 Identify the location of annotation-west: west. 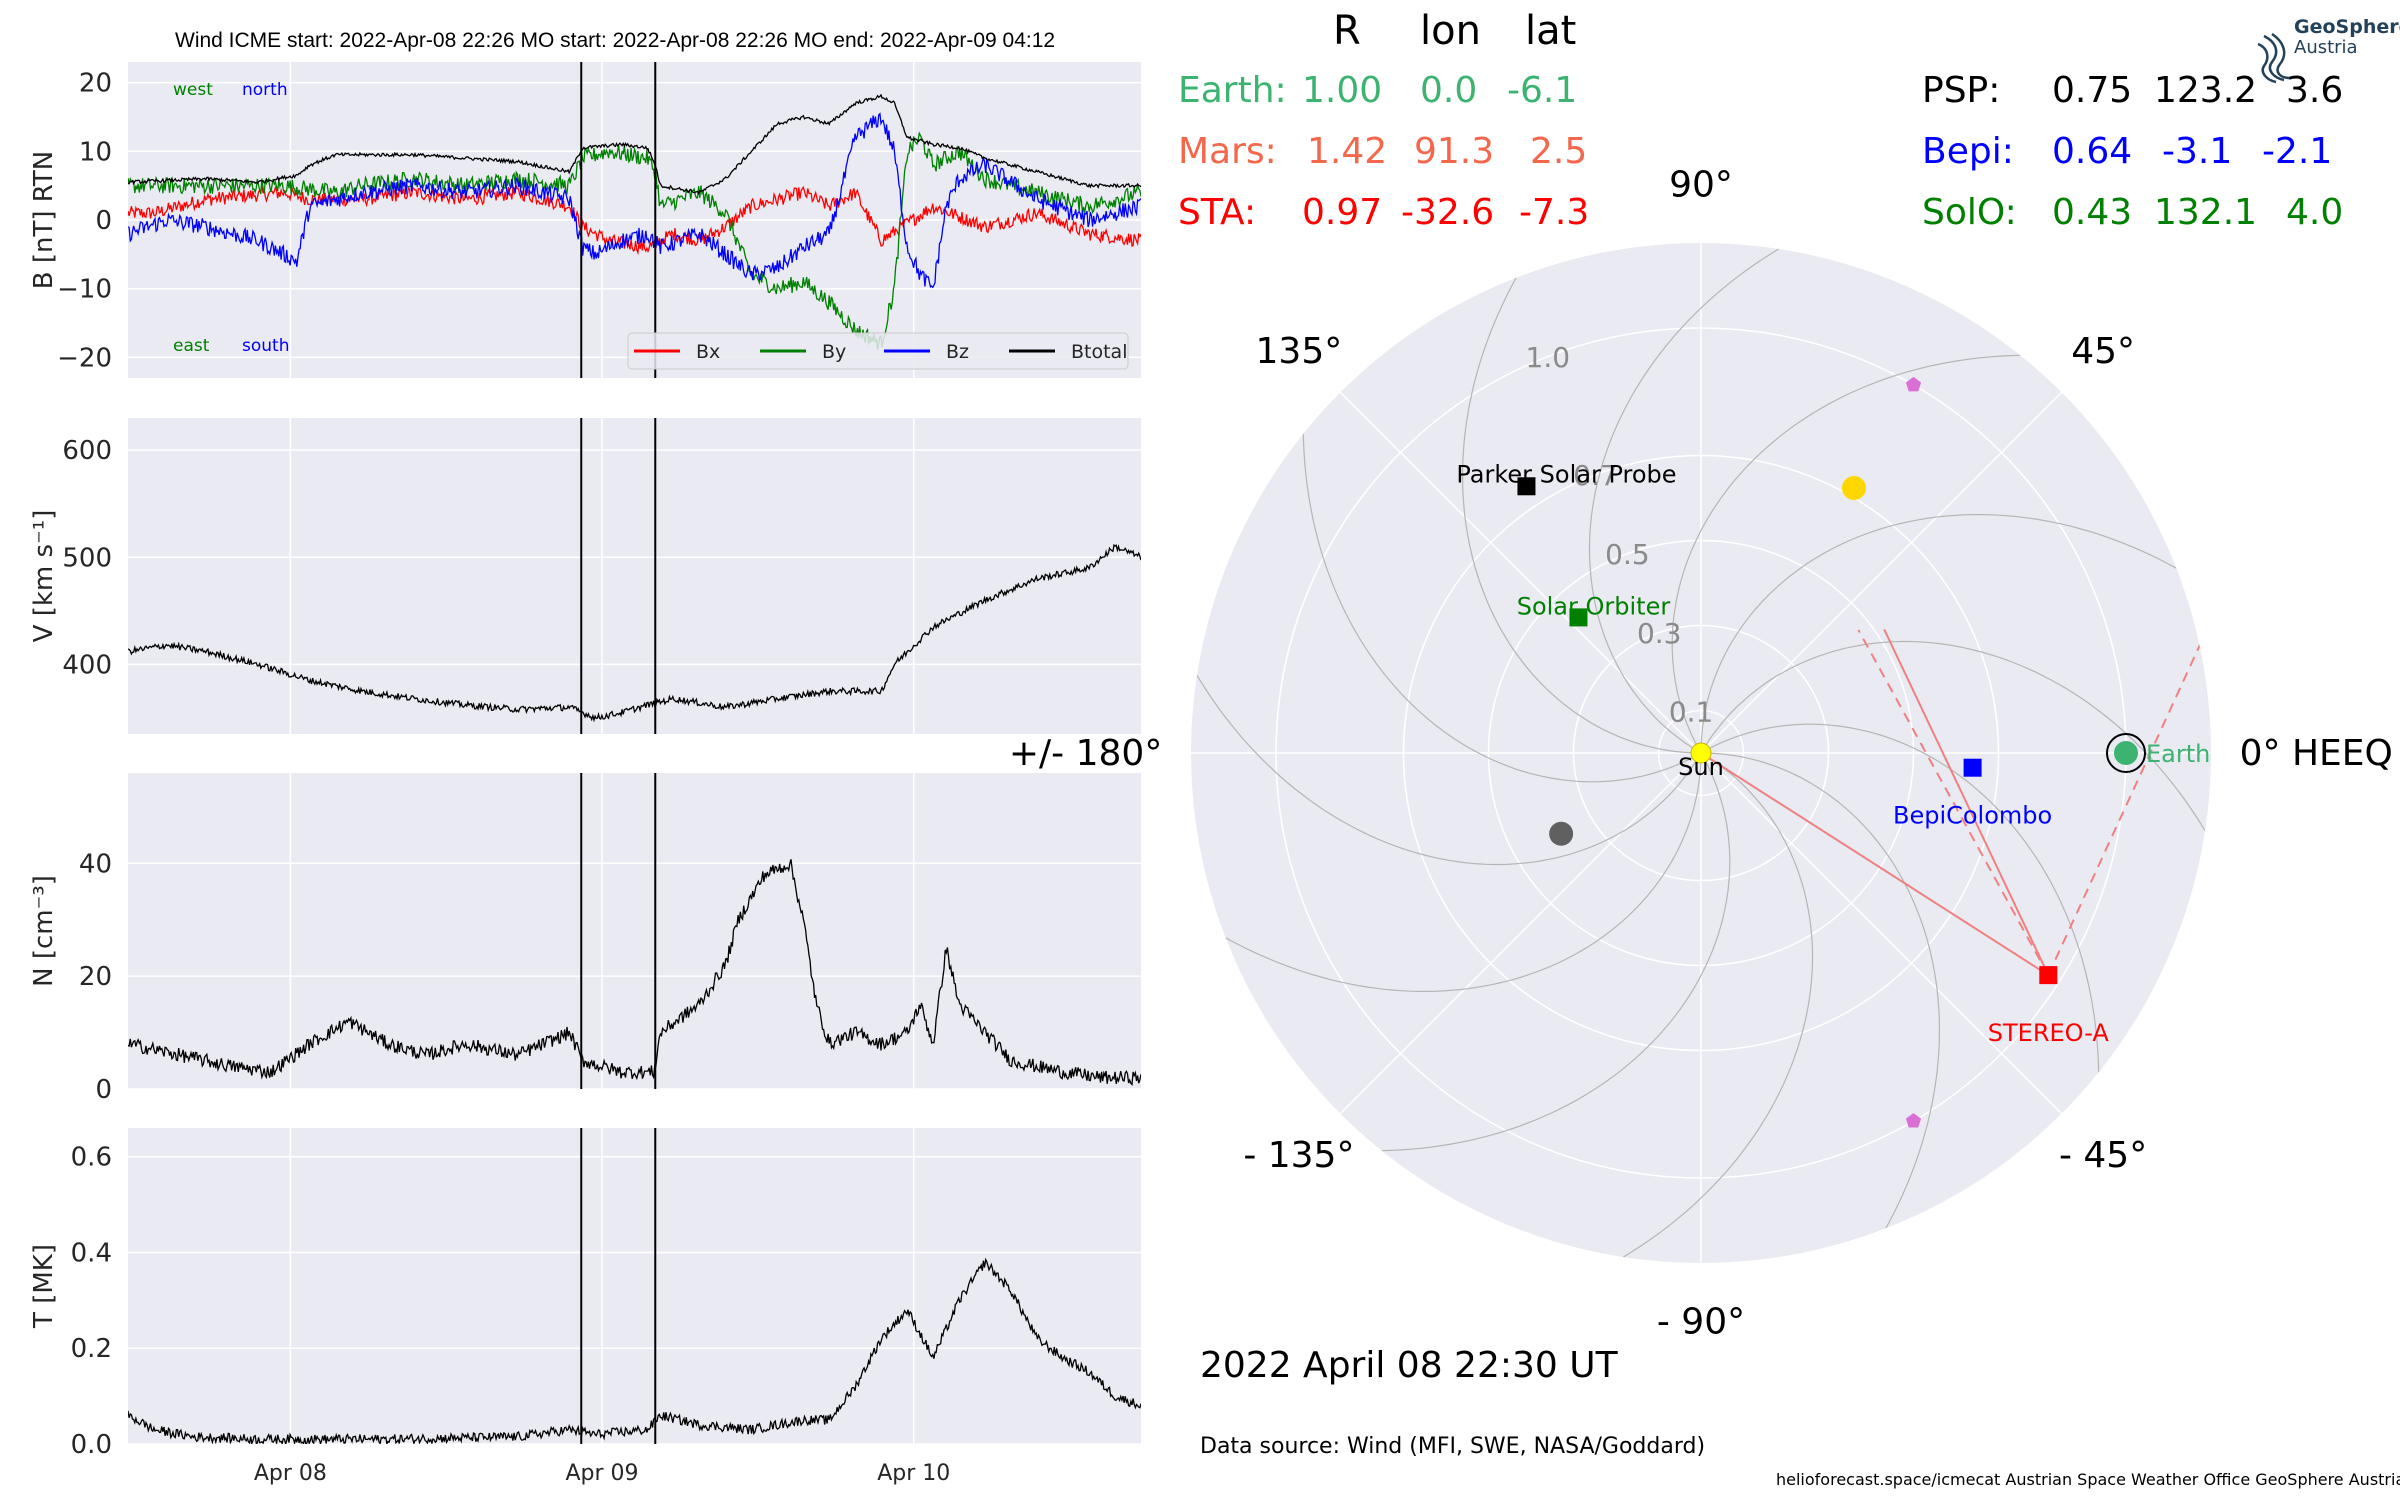
(193, 90).